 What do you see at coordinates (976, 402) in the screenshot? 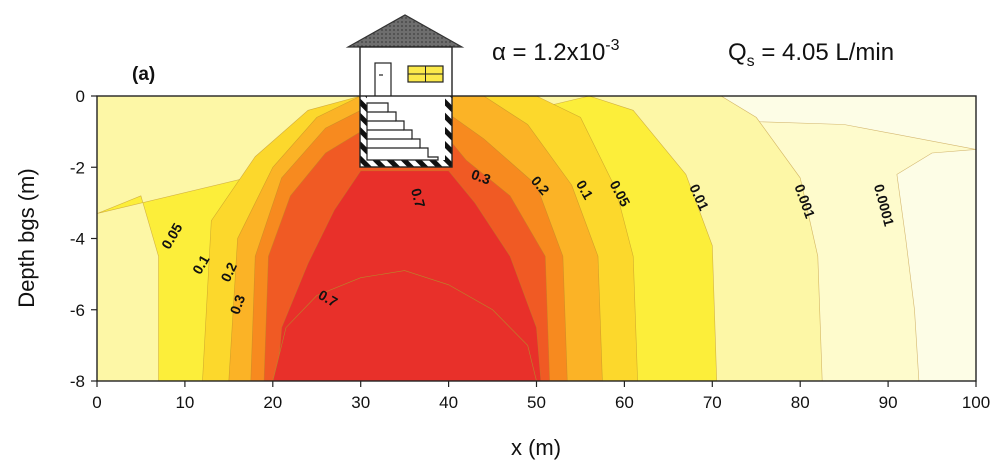
I see `x-tick-label: 100` at bounding box center [976, 402].